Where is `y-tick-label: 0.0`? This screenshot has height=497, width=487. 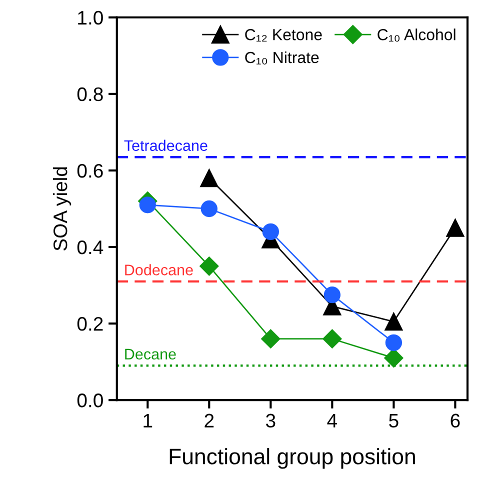
y-tick-label: 0.0 is located at coordinates (90, 401).